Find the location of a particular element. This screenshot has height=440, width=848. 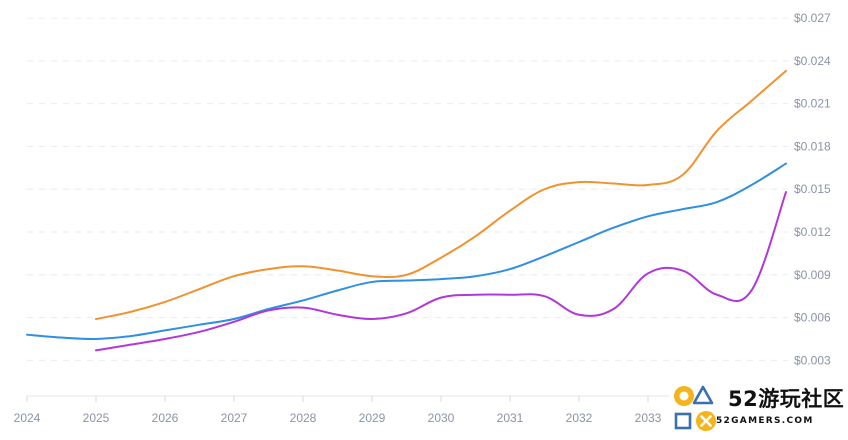

x-tick-label: 2032 is located at coordinates (579, 418).